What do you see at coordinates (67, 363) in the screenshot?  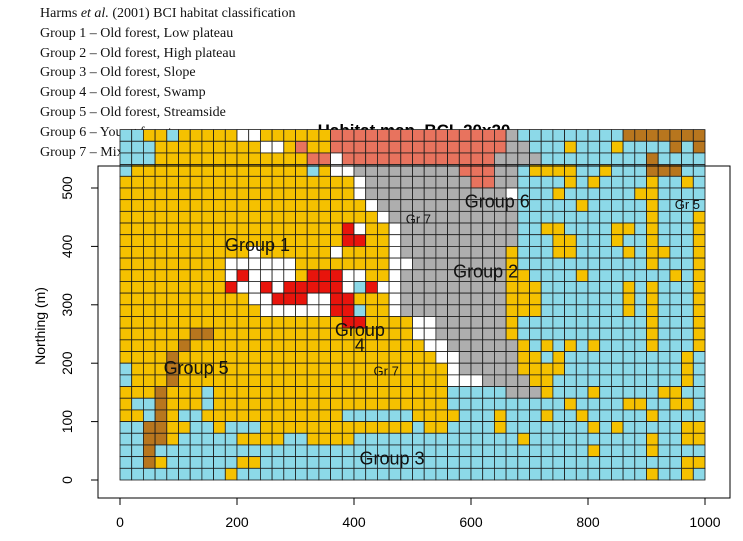 I see `y-tick-label: 200` at bounding box center [67, 363].